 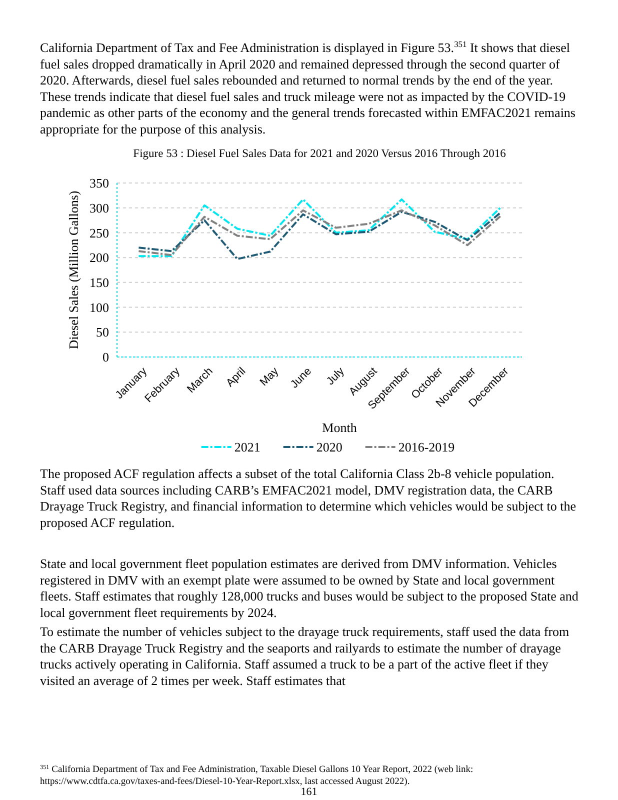 I want to click on text: To estimate the number of vehicles subject to the drayage truck requirements, staff used the data from the CARB Drayage Truck Registry and the seaports and railyards to estimate the number of drayage trucks actively operating in California. Staff assumed a truck to be a part of the active fleet if they visited an average of 2 times per week. Staff estimates that, so click(x=305, y=656).